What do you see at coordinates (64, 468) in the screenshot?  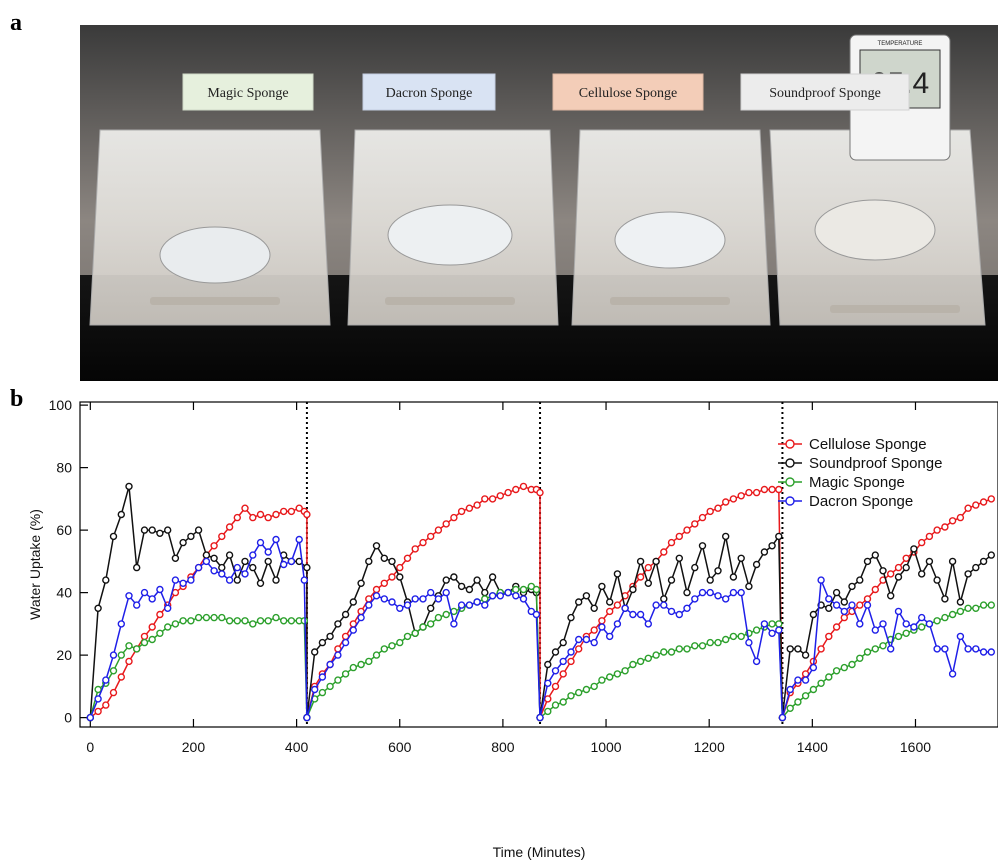 I see `y-tick-label: 80` at bounding box center [64, 468].